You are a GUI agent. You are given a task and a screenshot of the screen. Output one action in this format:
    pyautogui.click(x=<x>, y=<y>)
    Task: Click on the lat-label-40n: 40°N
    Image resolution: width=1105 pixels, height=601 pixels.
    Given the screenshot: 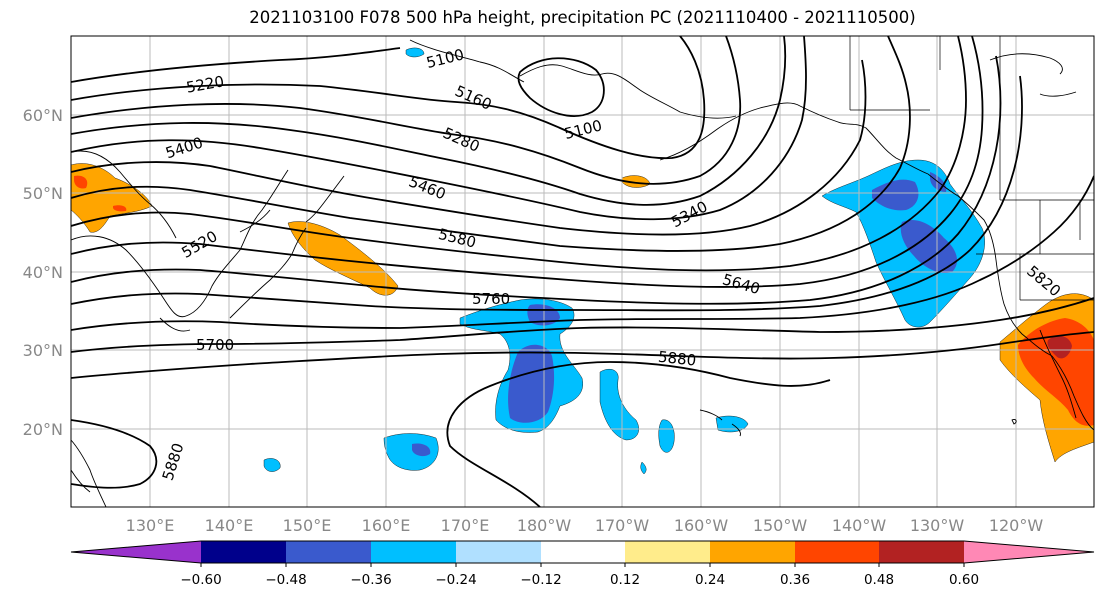 What is the action you would take?
    pyautogui.click(x=43, y=272)
    